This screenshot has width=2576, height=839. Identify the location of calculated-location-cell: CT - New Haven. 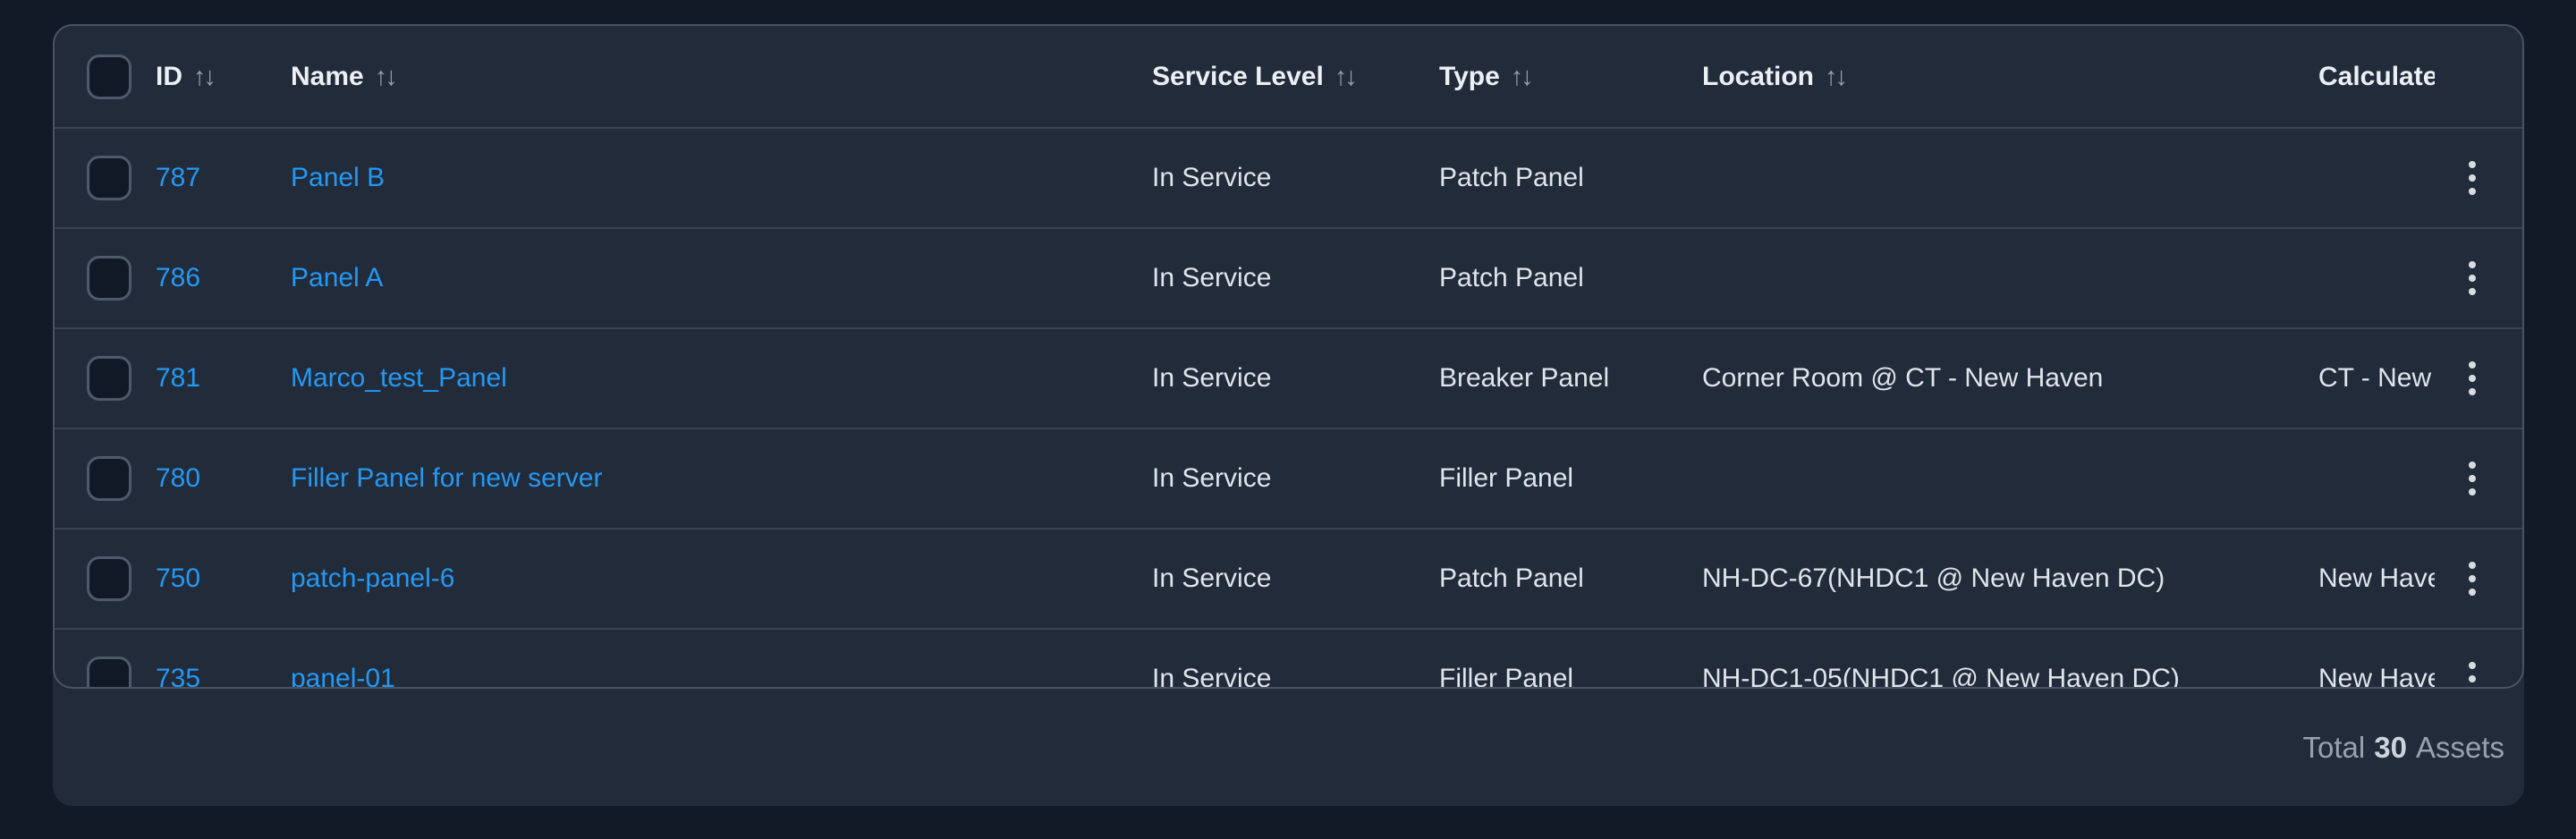
(2376, 378).